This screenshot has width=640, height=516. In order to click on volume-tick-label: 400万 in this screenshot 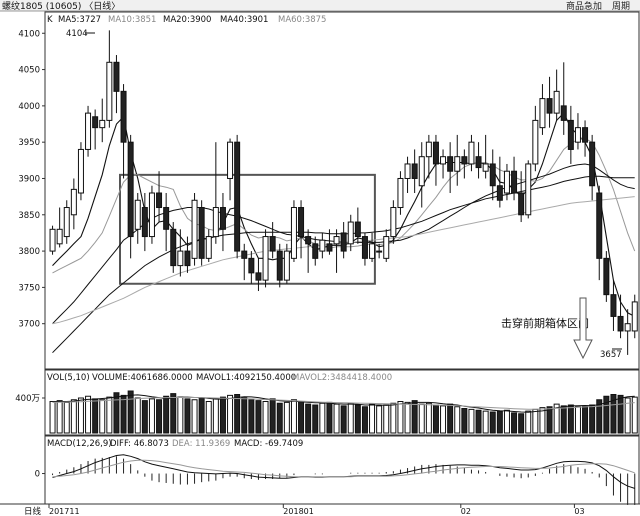, I will do `click(27, 399)`.